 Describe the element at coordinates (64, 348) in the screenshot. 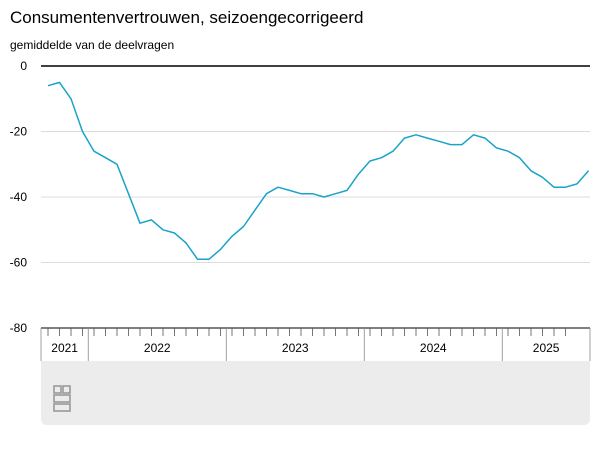

I see `x-tick-label: 2021` at that location.